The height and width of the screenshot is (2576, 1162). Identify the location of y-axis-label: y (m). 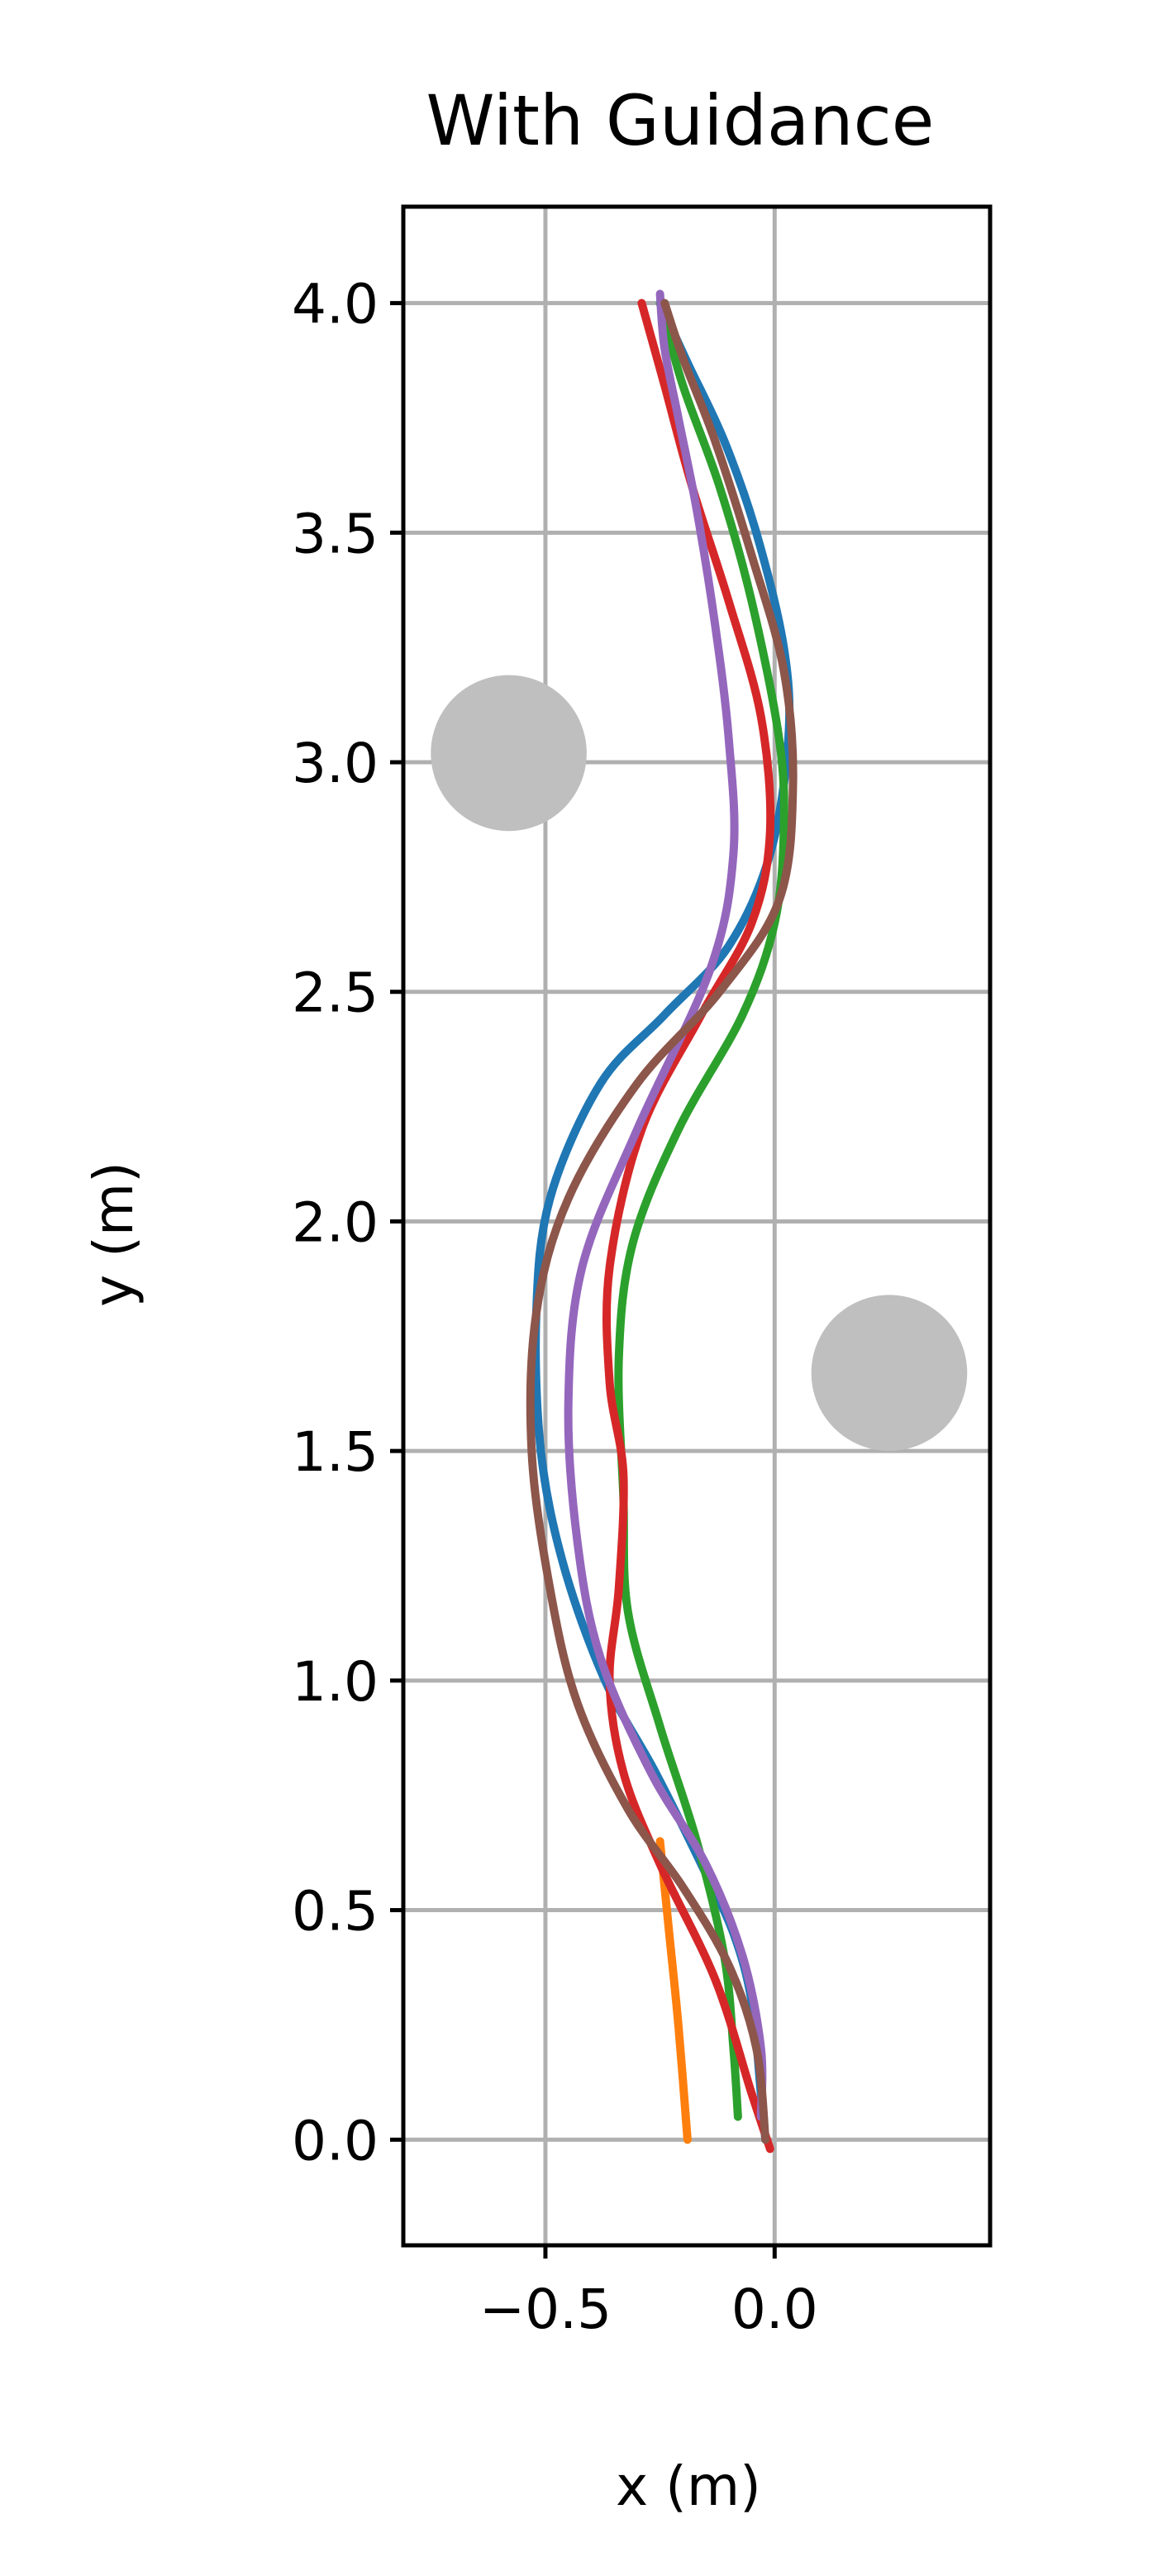
(113, 1234).